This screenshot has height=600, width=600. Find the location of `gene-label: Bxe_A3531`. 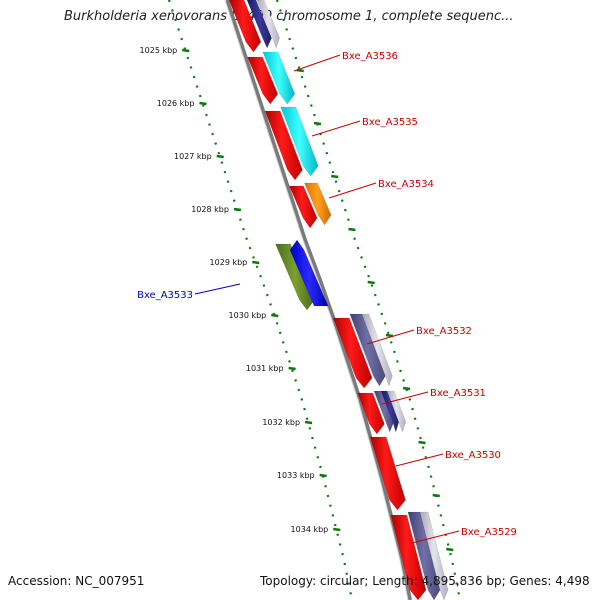

gene-label: Bxe_A3531 is located at coordinates (458, 393).